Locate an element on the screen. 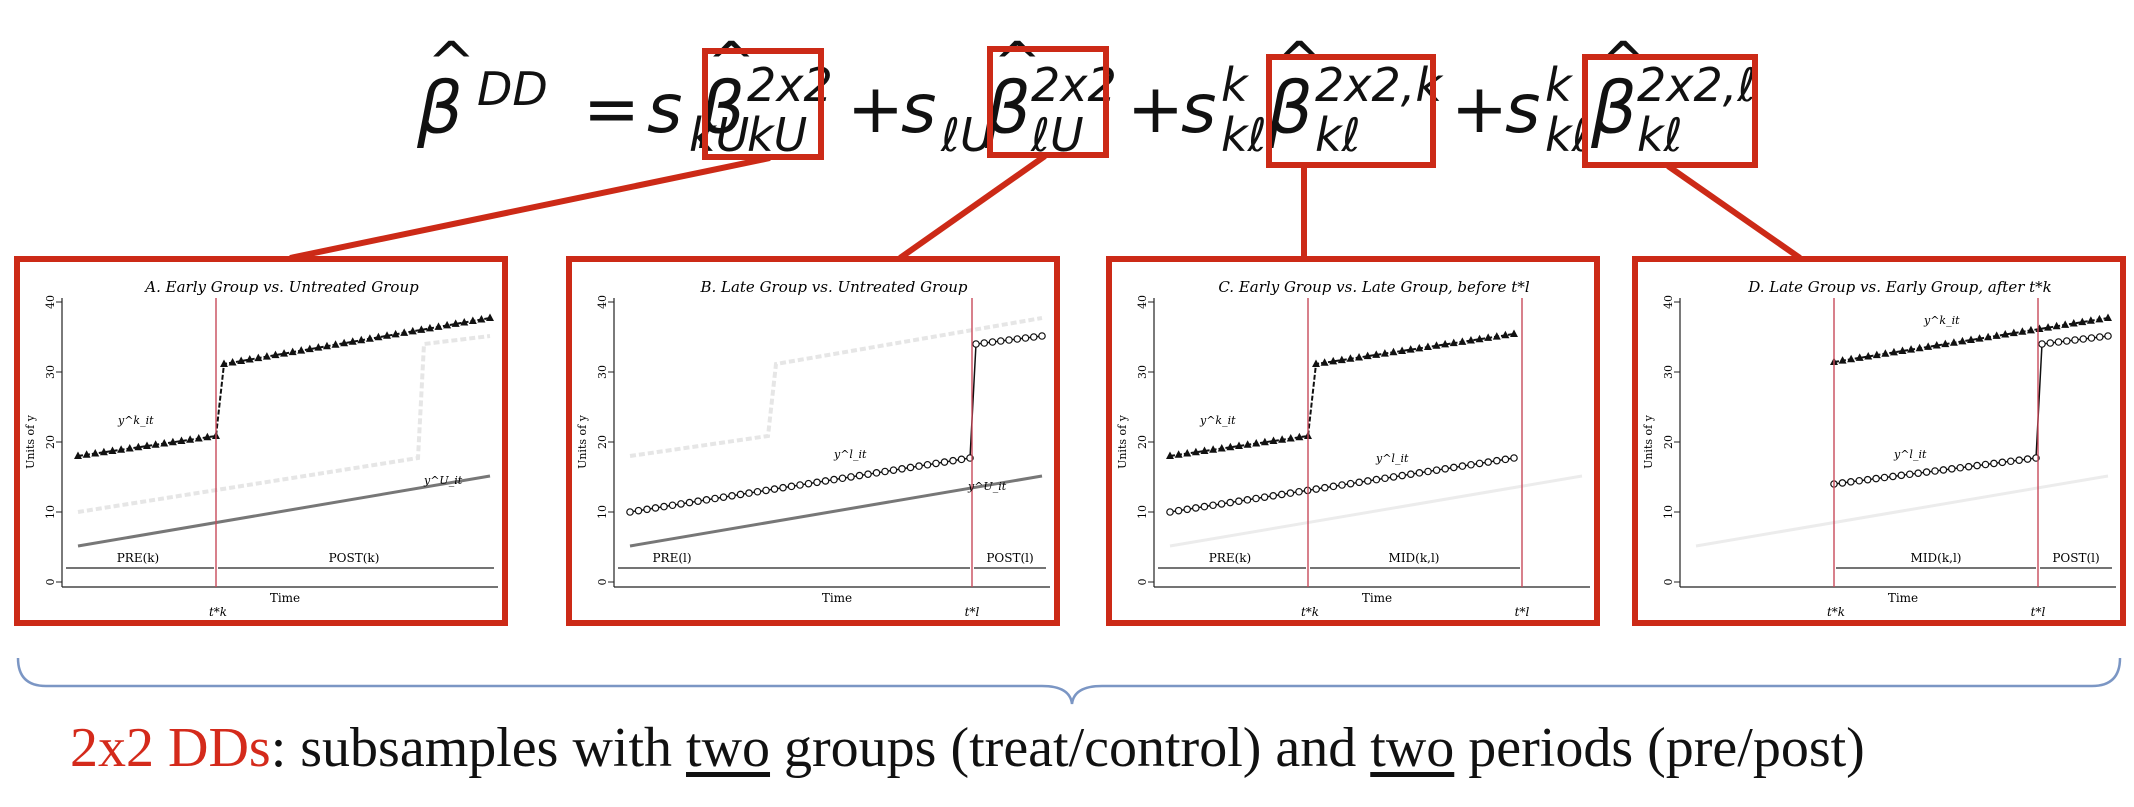 The image size is (2134, 807). y-tick-label: 40 is located at coordinates (602, 302).